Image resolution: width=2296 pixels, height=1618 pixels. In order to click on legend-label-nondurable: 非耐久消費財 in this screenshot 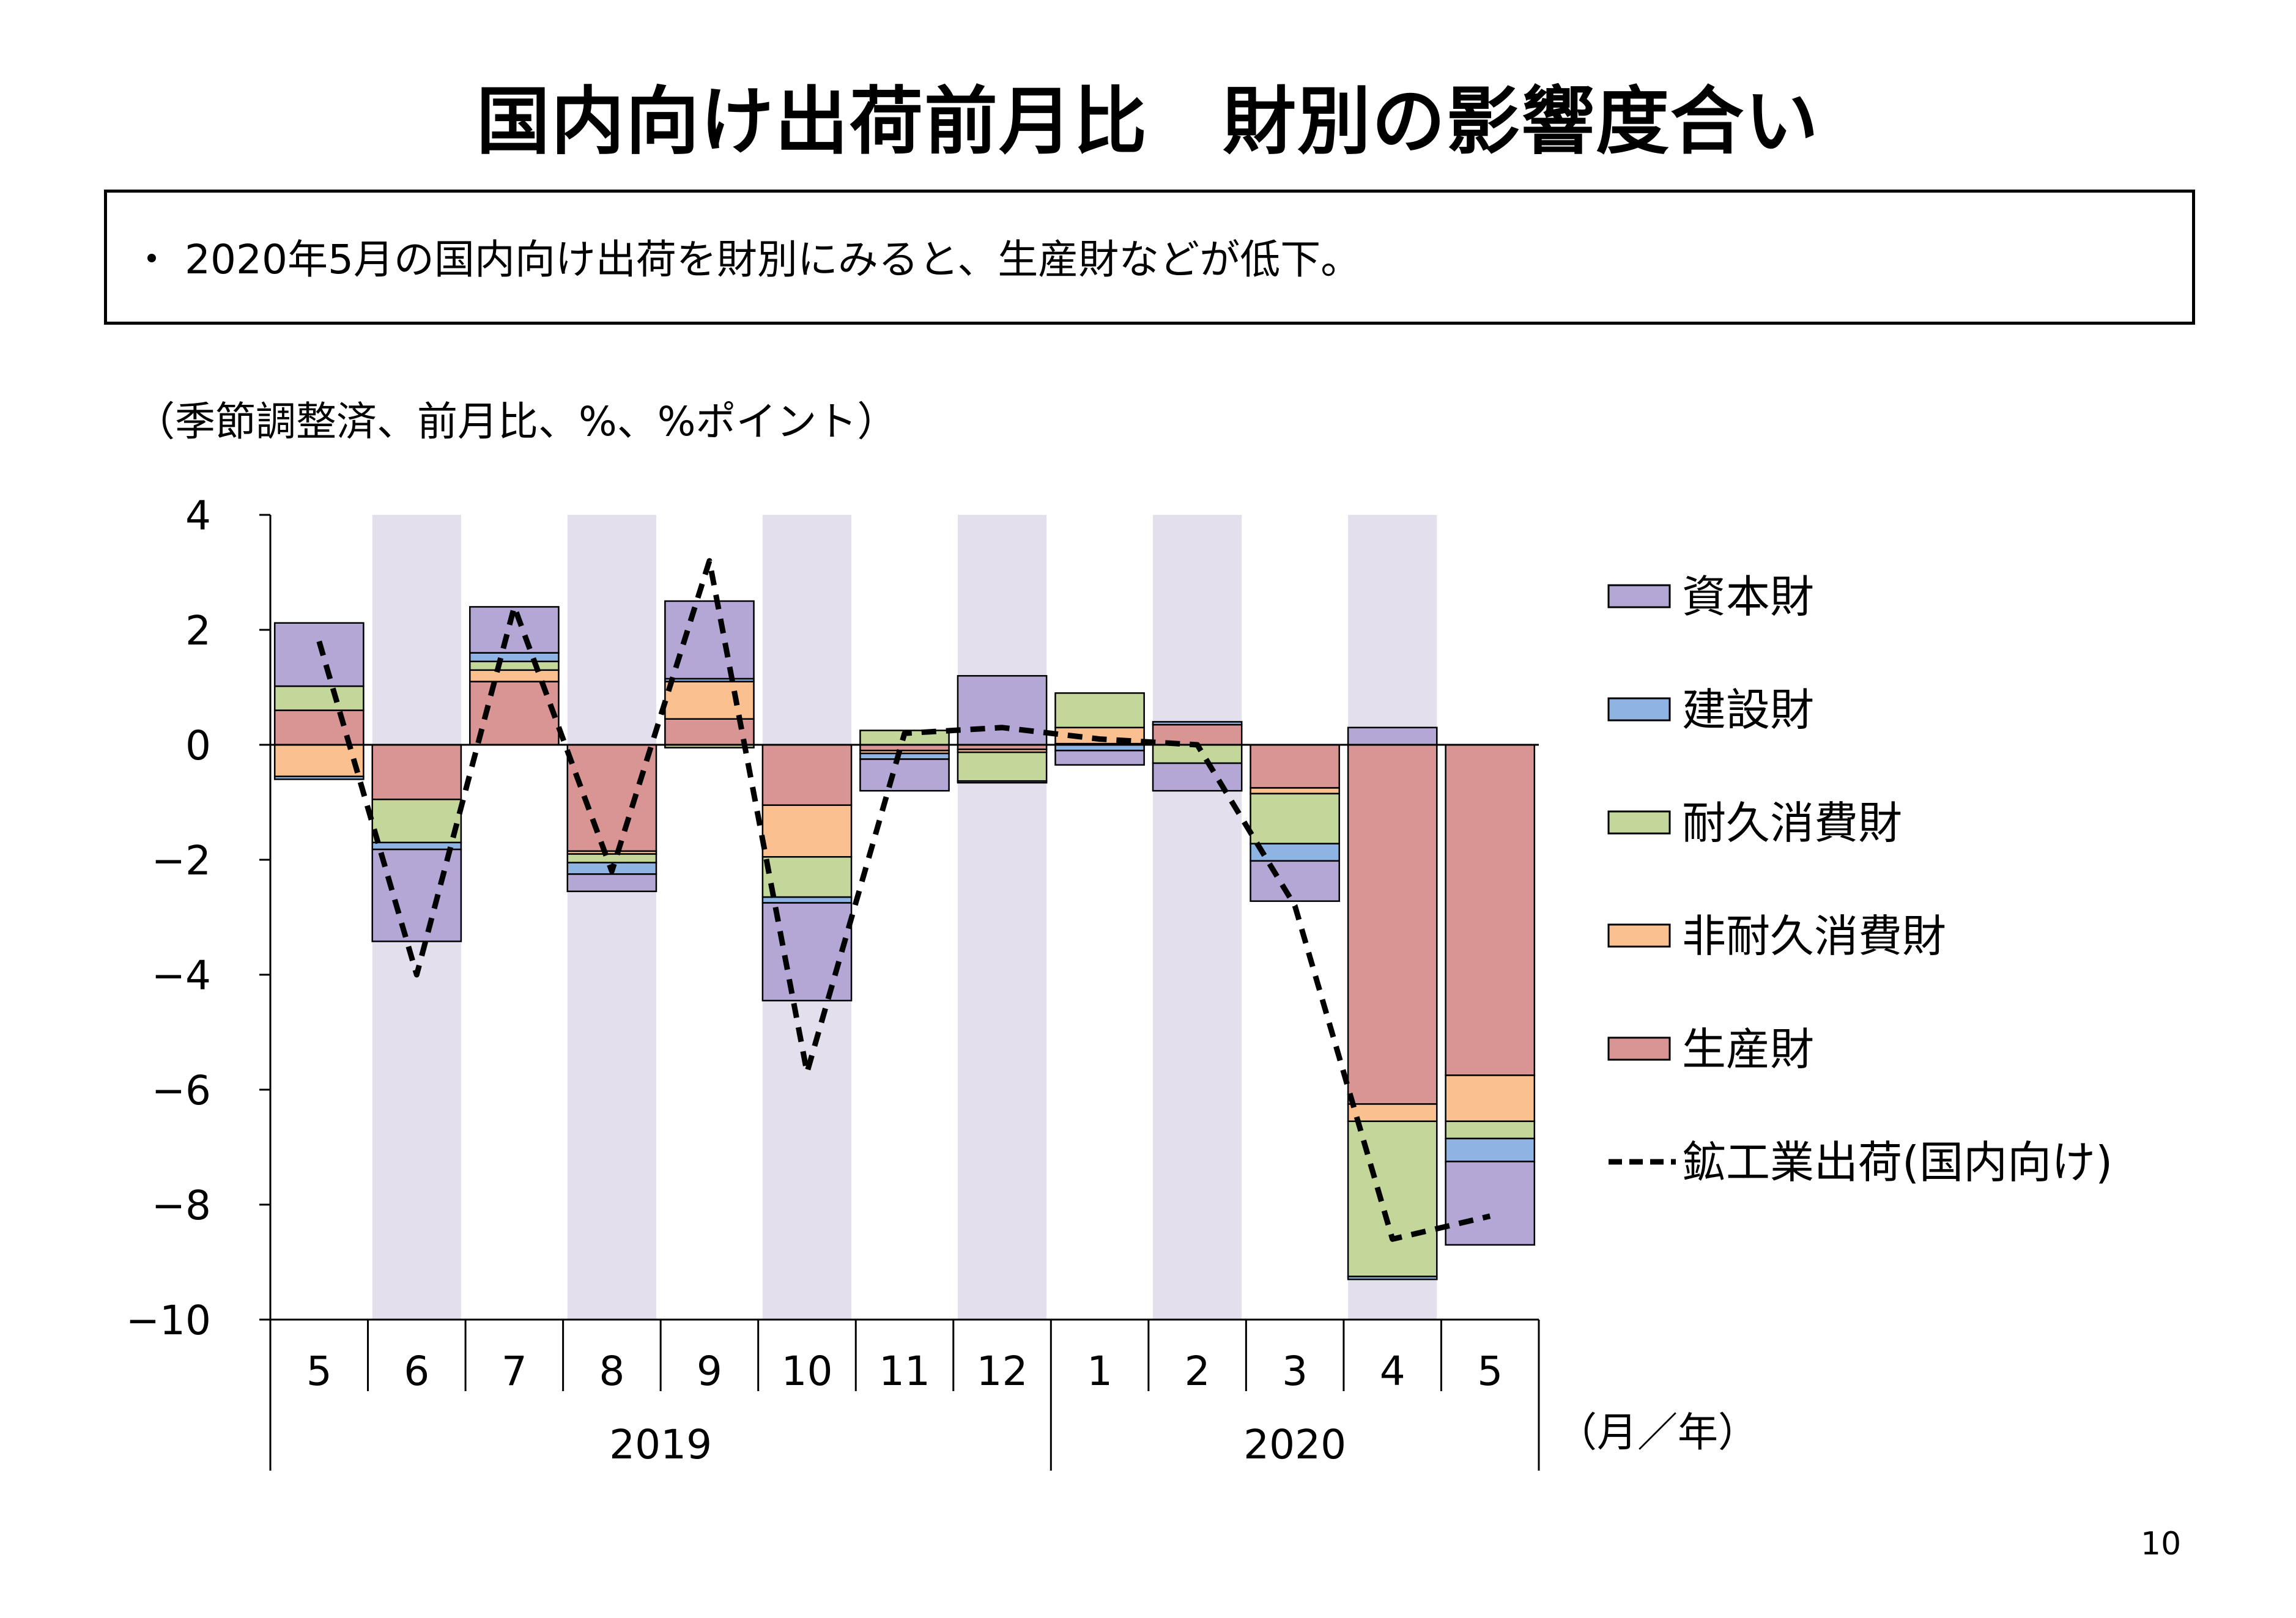, I will do `click(1814, 936)`.